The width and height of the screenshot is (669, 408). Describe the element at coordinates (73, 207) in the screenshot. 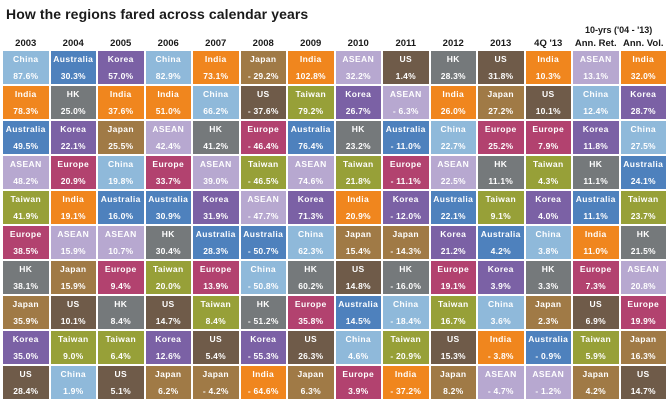

I see `grid-cell: India 19.1%` at that location.